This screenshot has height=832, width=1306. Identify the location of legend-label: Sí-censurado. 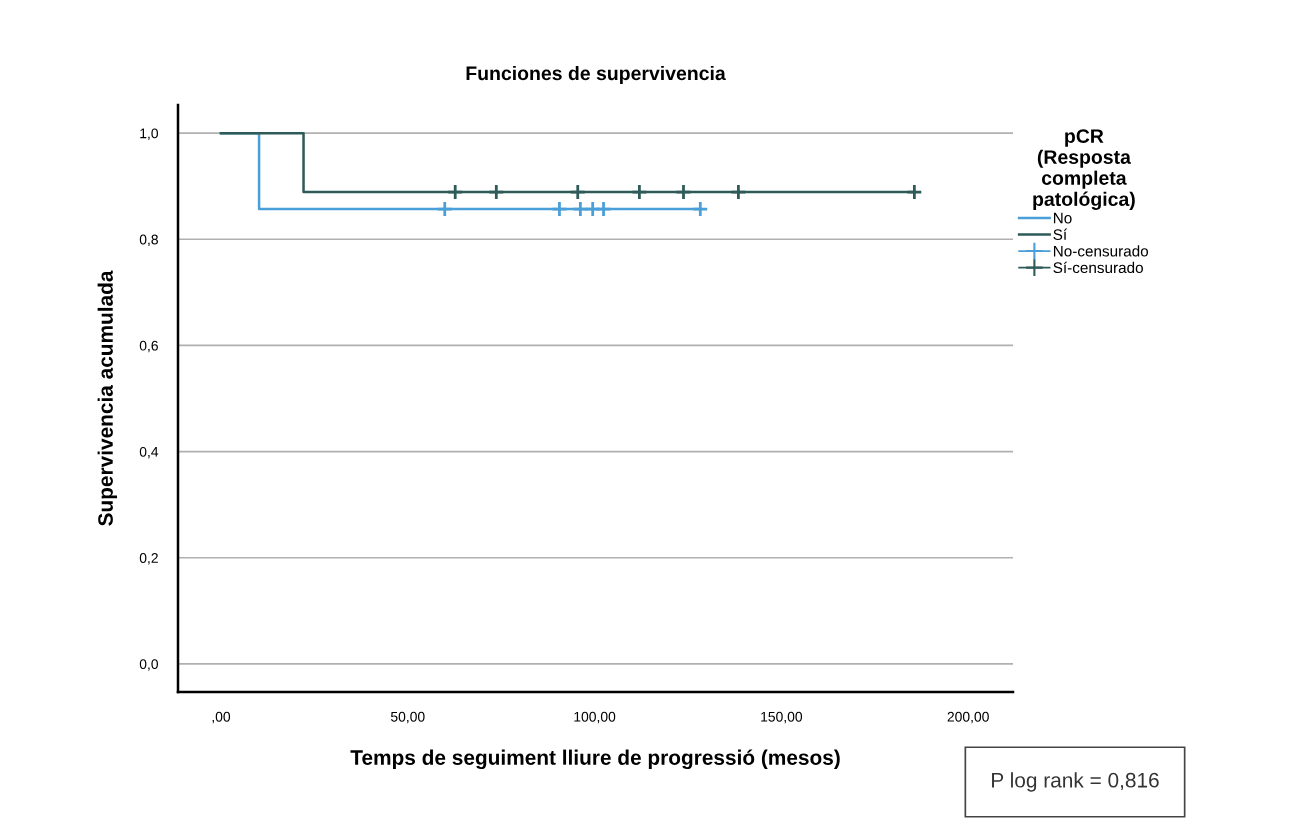
(1098, 267).